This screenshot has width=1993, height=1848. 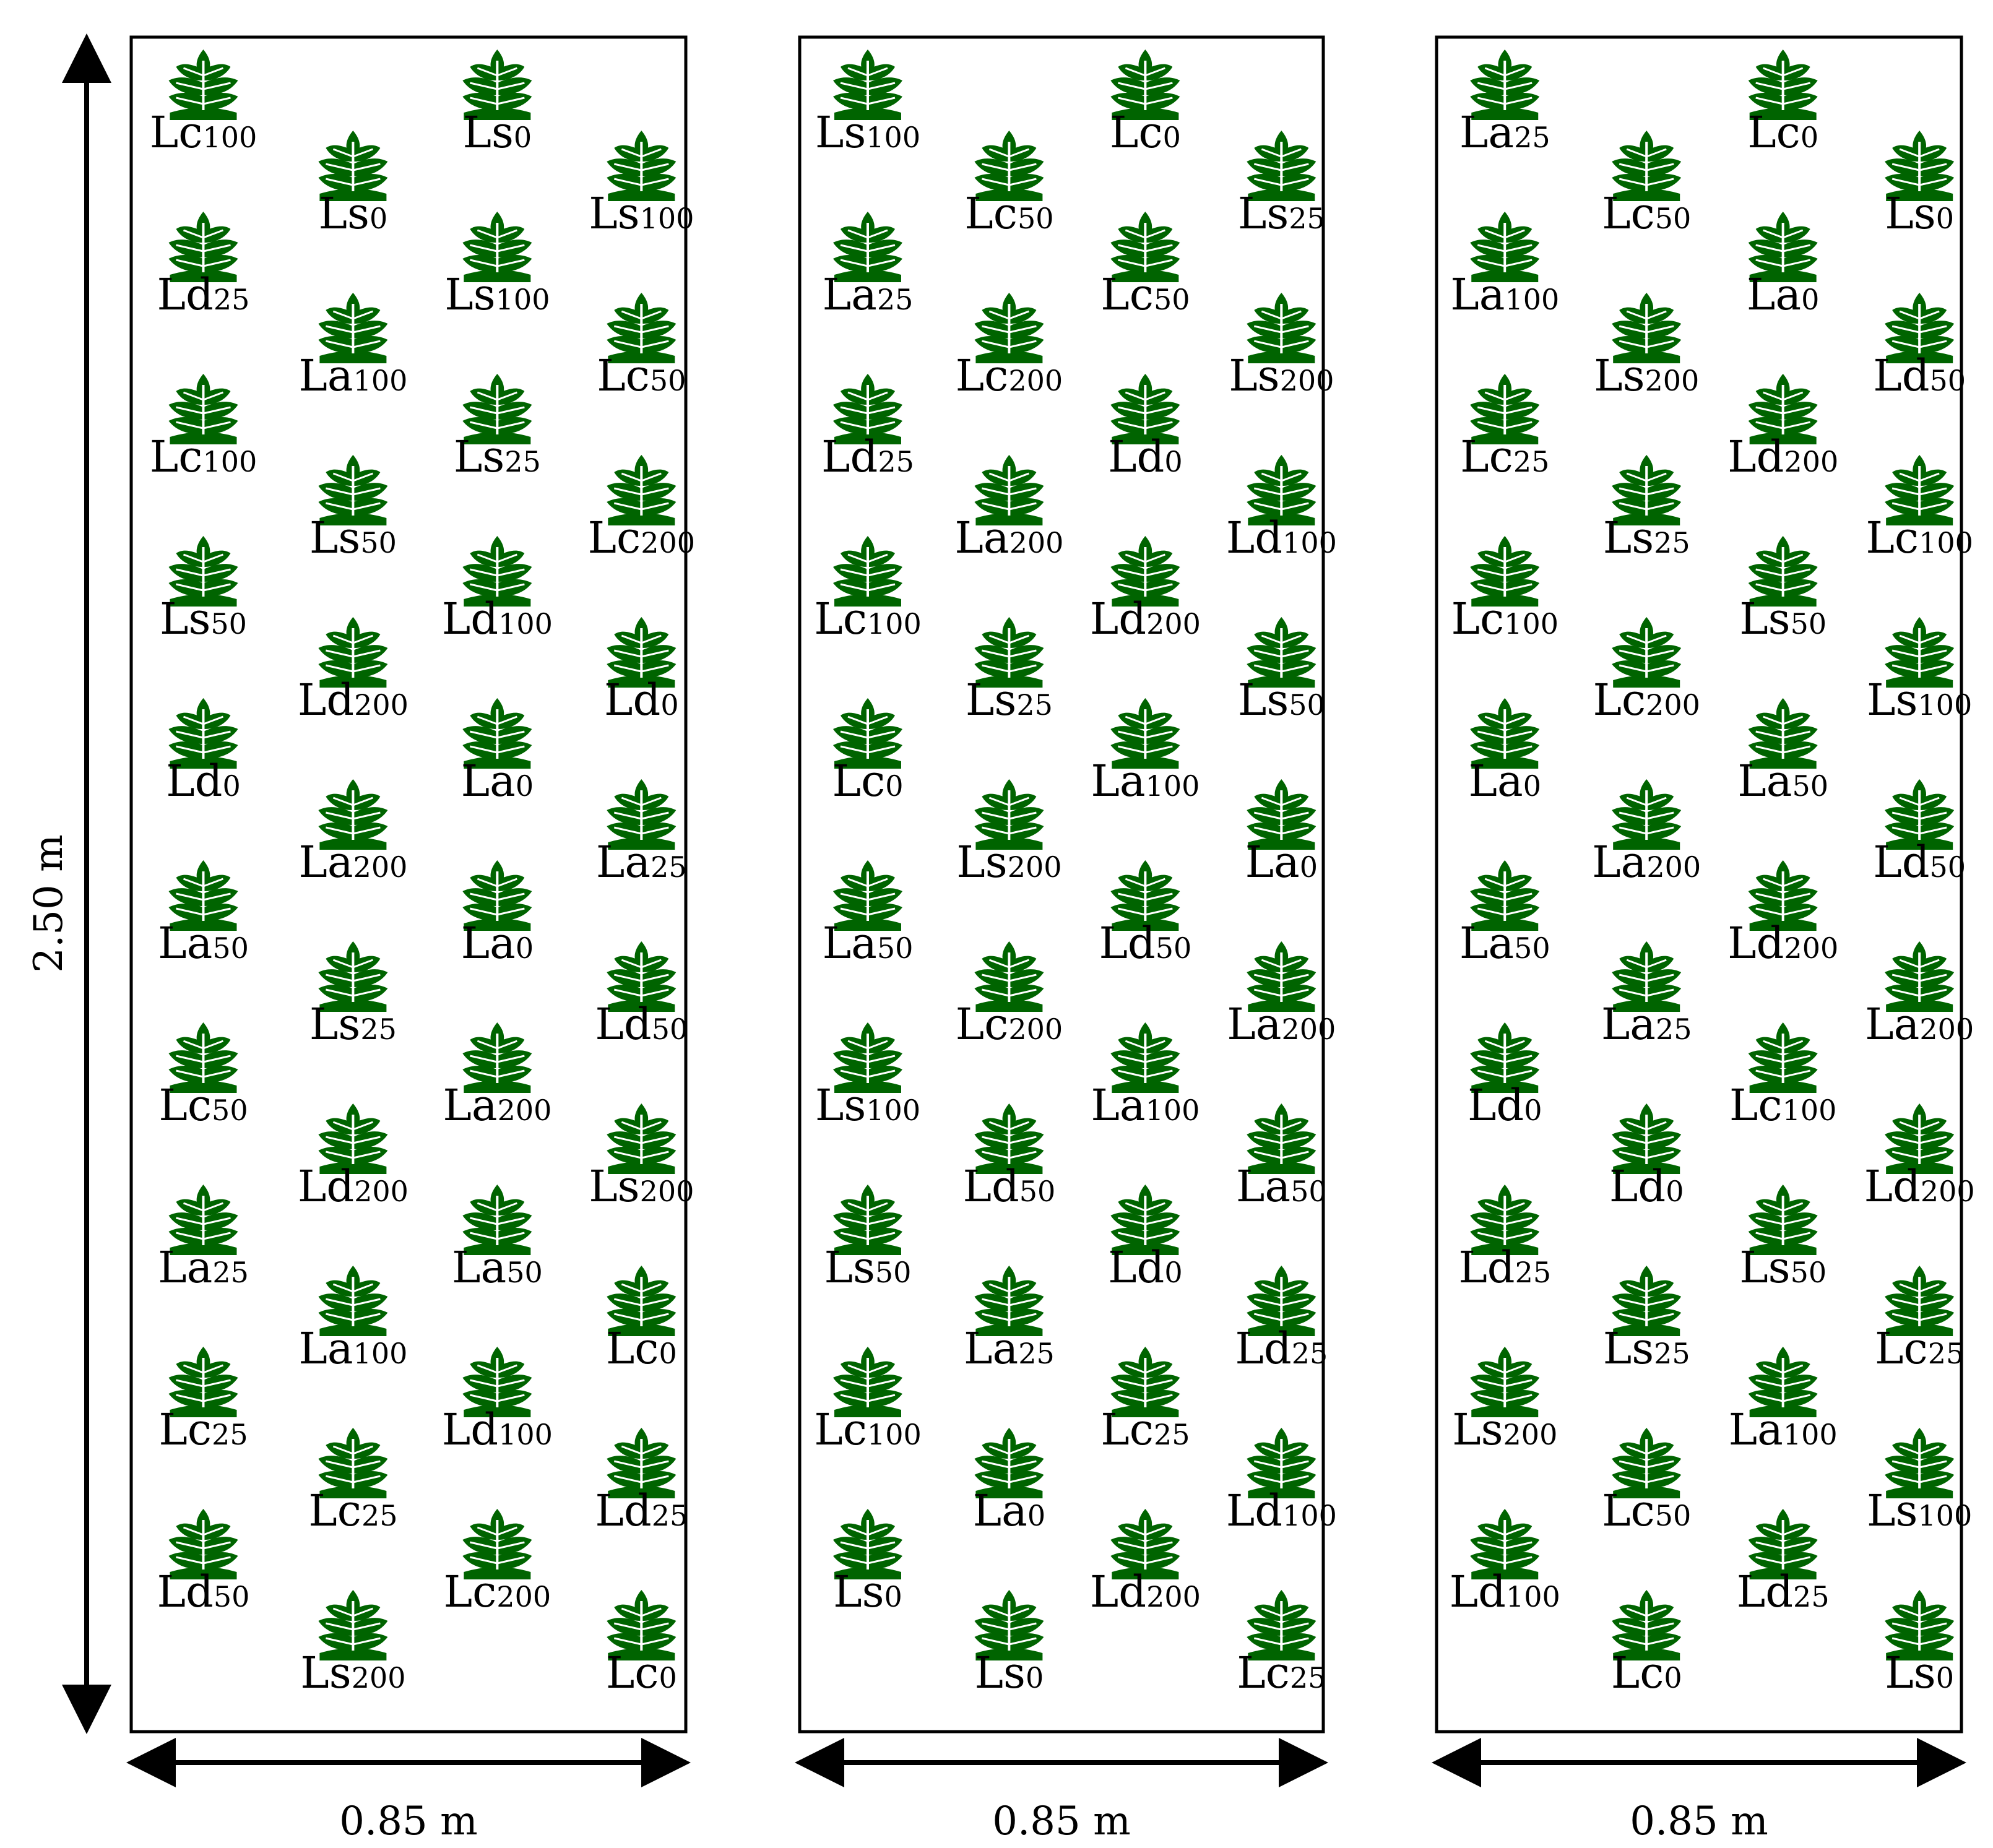 I want to click on treatment-label: Ls50, so click(x=353, y=537).